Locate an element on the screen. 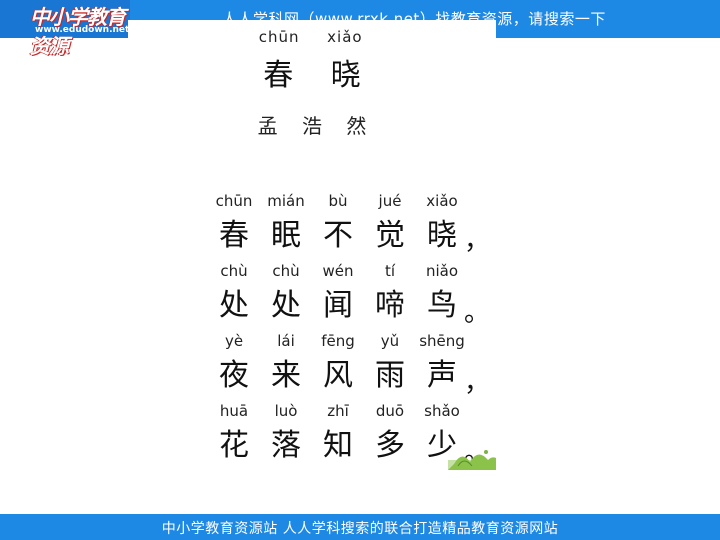 Image resolution: width=720 pixels, height=540 pixels. poem-char: 夜 is located at coordinates (234, 375).